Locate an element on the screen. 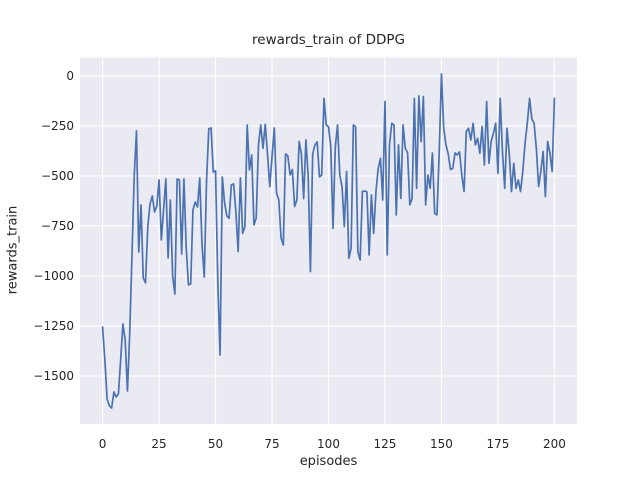 The image size is (640, 480). x-tick-label: 100 is located at coordinates (328, 444).